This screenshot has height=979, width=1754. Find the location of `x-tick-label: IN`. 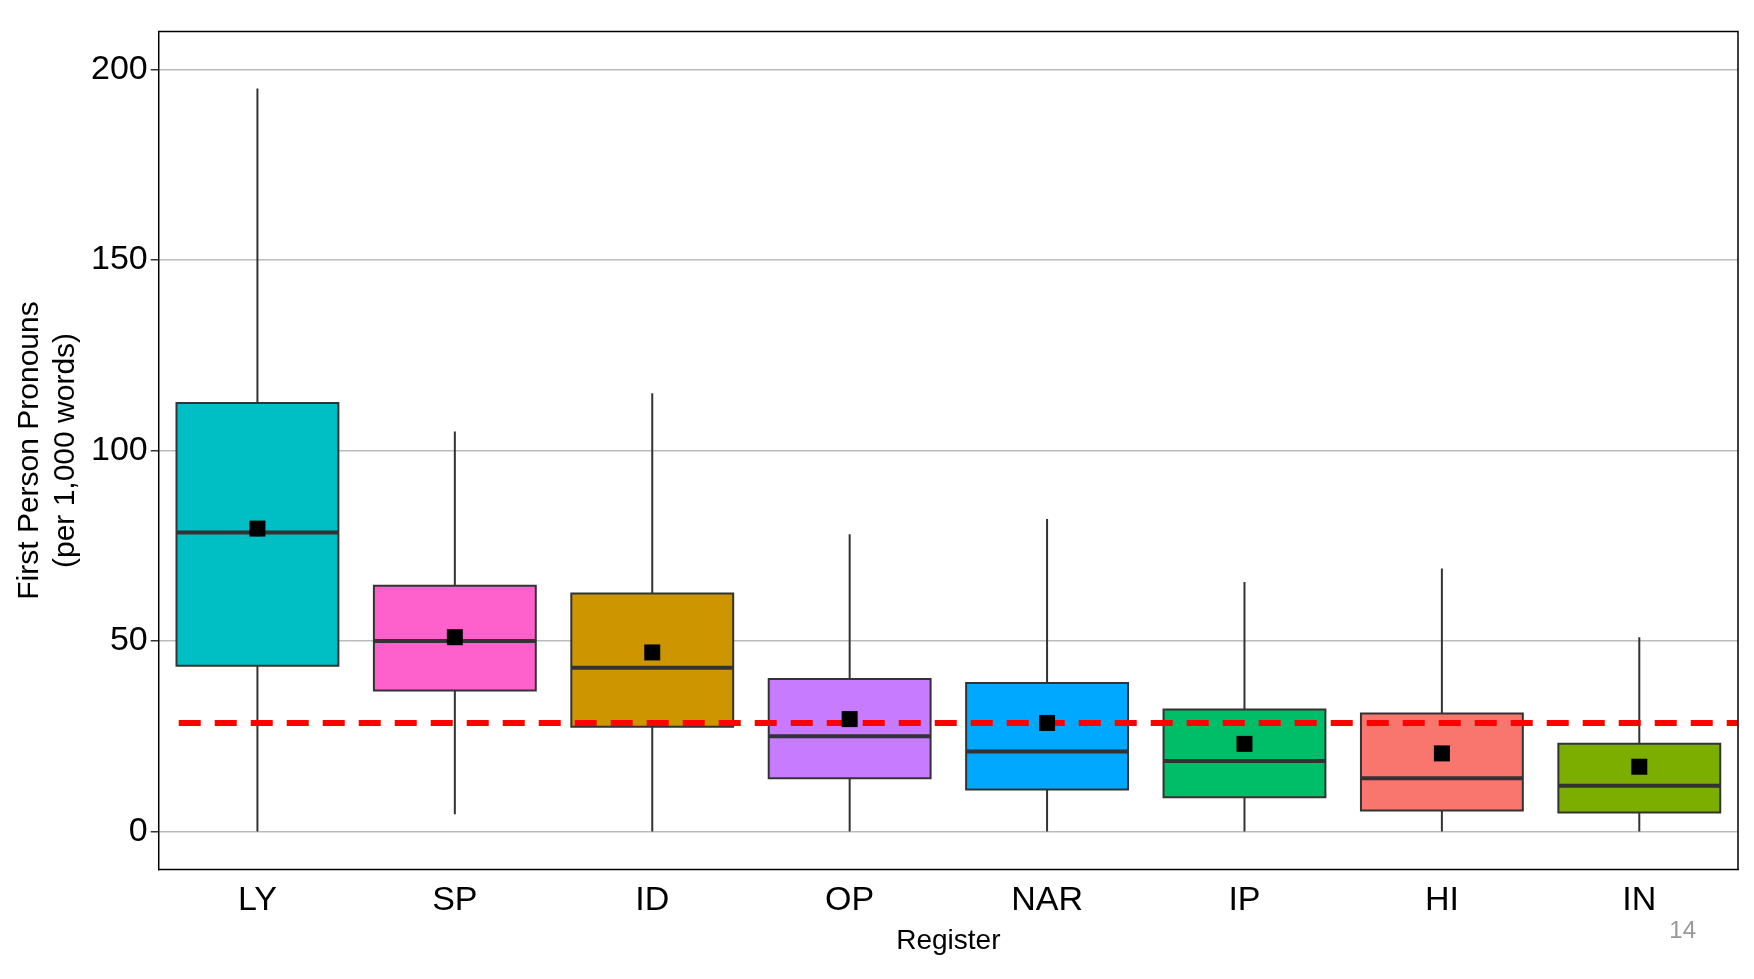

x-tick-label: IN is located at coordinates (1639, 898).